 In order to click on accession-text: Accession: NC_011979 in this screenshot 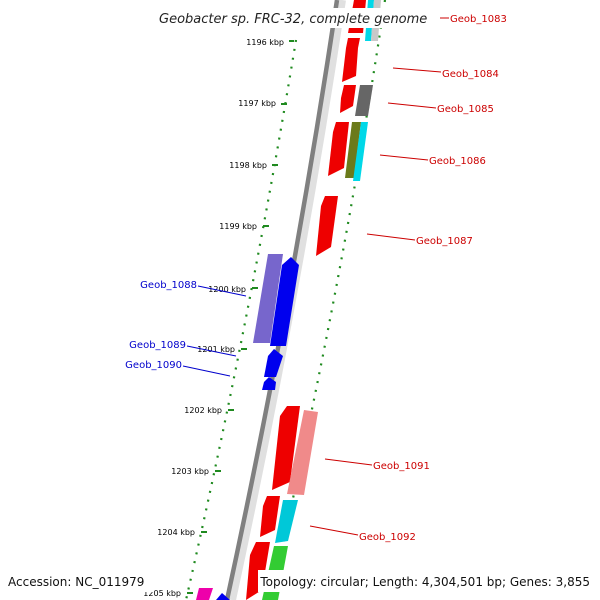, I will do `click(76, 582)`.